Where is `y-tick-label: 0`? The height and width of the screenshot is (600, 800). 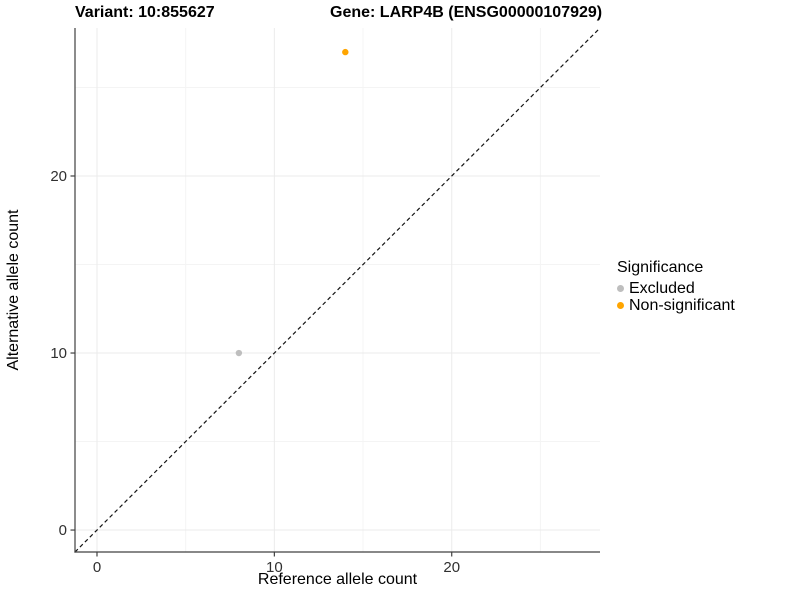
y-tick-label: 0 is located at coordinates (63, 530).